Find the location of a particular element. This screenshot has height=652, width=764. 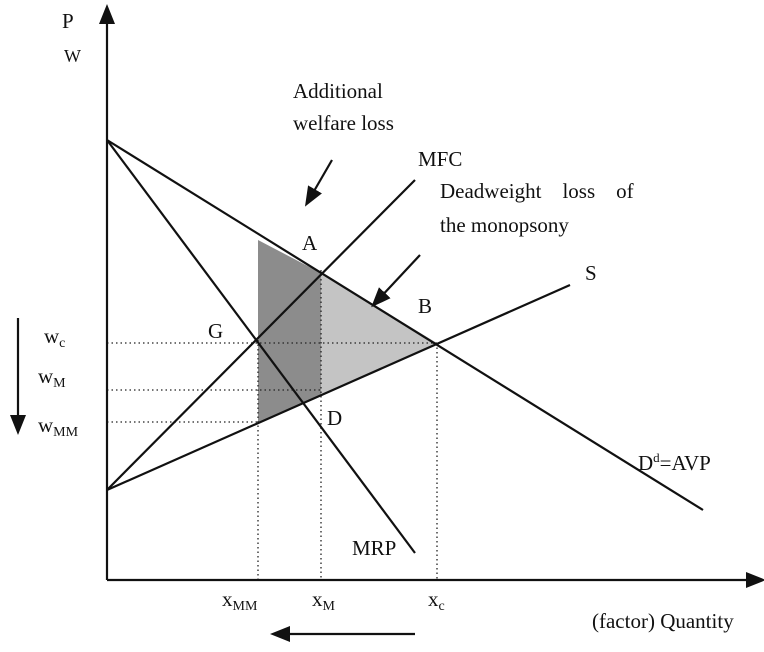

curve-label: MFC is located at coordinates (440, 159).